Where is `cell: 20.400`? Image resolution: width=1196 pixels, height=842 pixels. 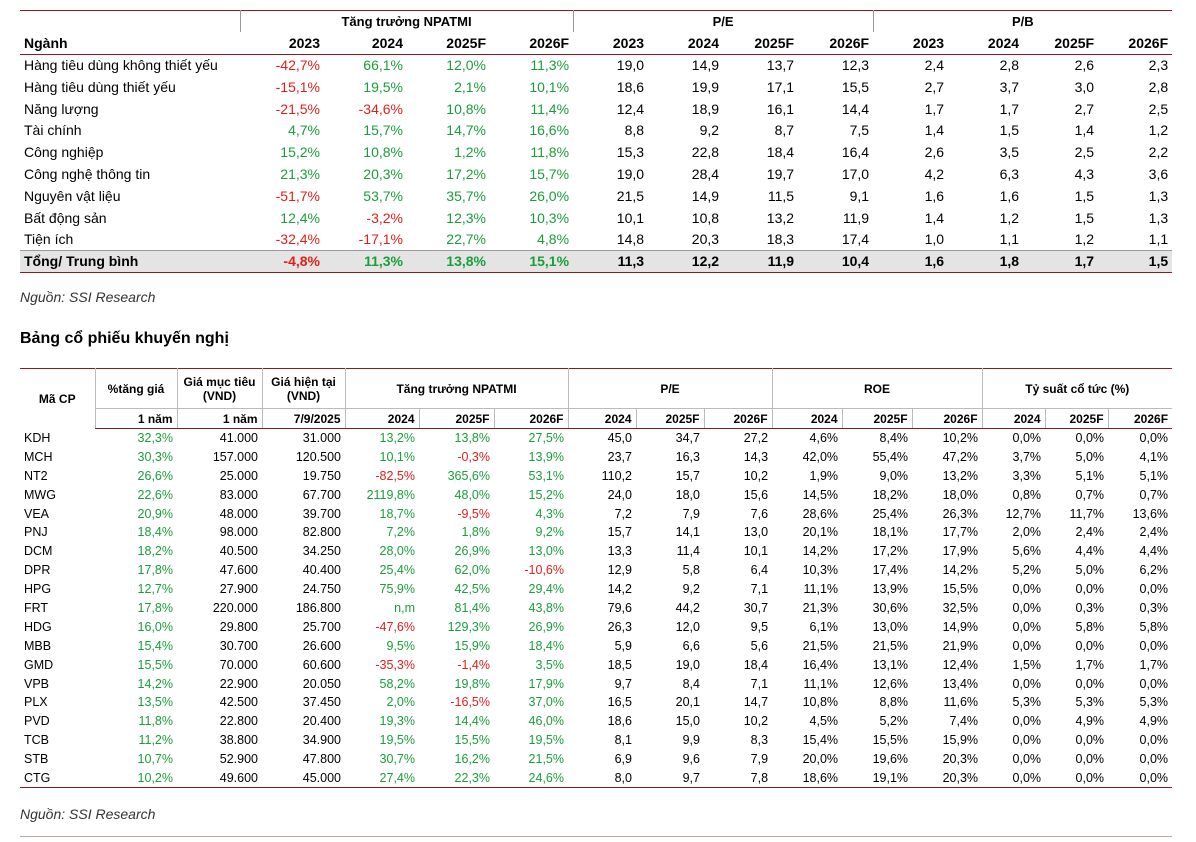
cell: 20.400 is located at coordinates (321, 721).